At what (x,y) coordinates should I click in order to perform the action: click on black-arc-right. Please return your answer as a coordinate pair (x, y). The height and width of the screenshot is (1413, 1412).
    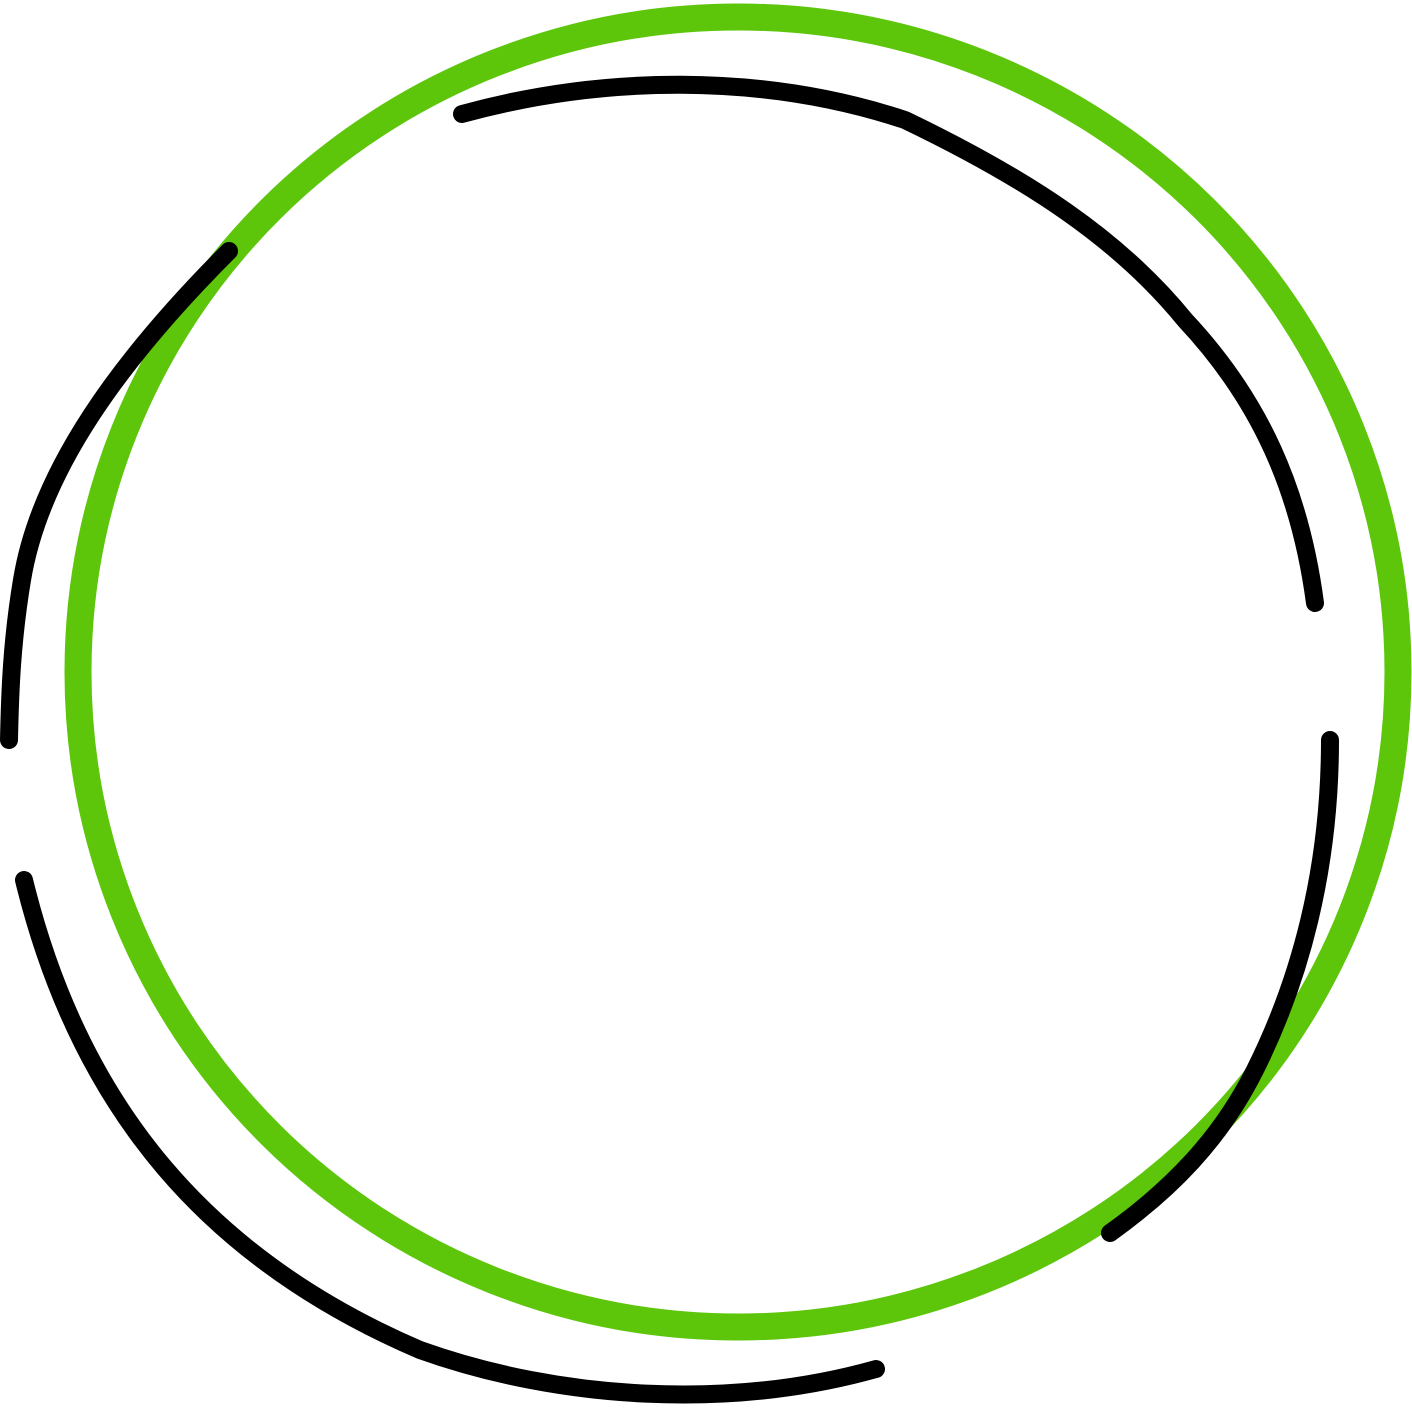
    Looking at the image, I should click on (1220, 986).